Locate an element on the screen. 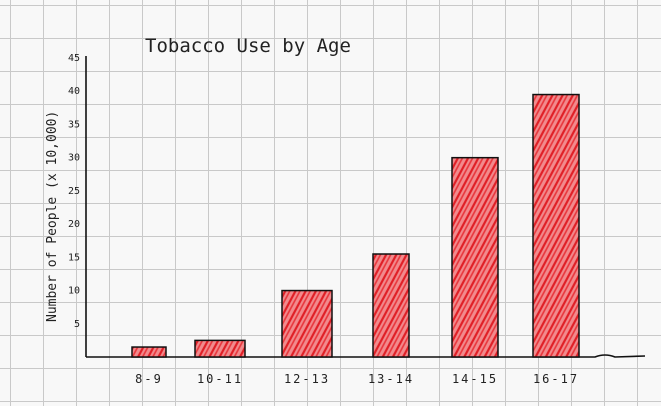 This screenshot has width=661, height=406. x-tick-label: 12-13 is located at coordinates (307, 379).